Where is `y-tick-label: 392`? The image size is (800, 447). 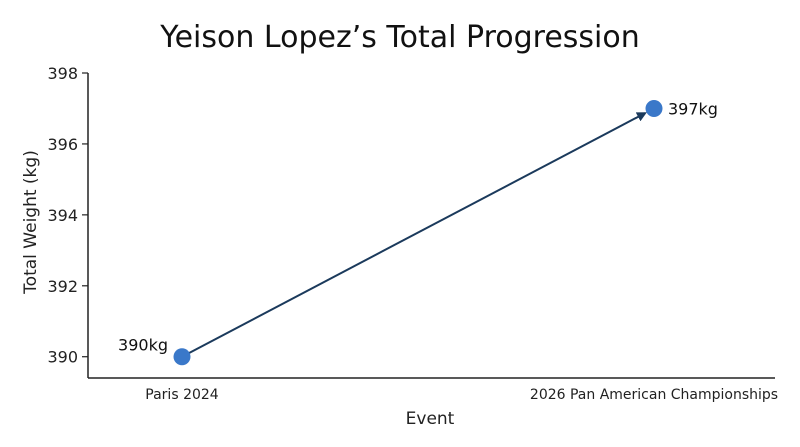 y-tick-label: 392 is located at coordinates (62, 286).